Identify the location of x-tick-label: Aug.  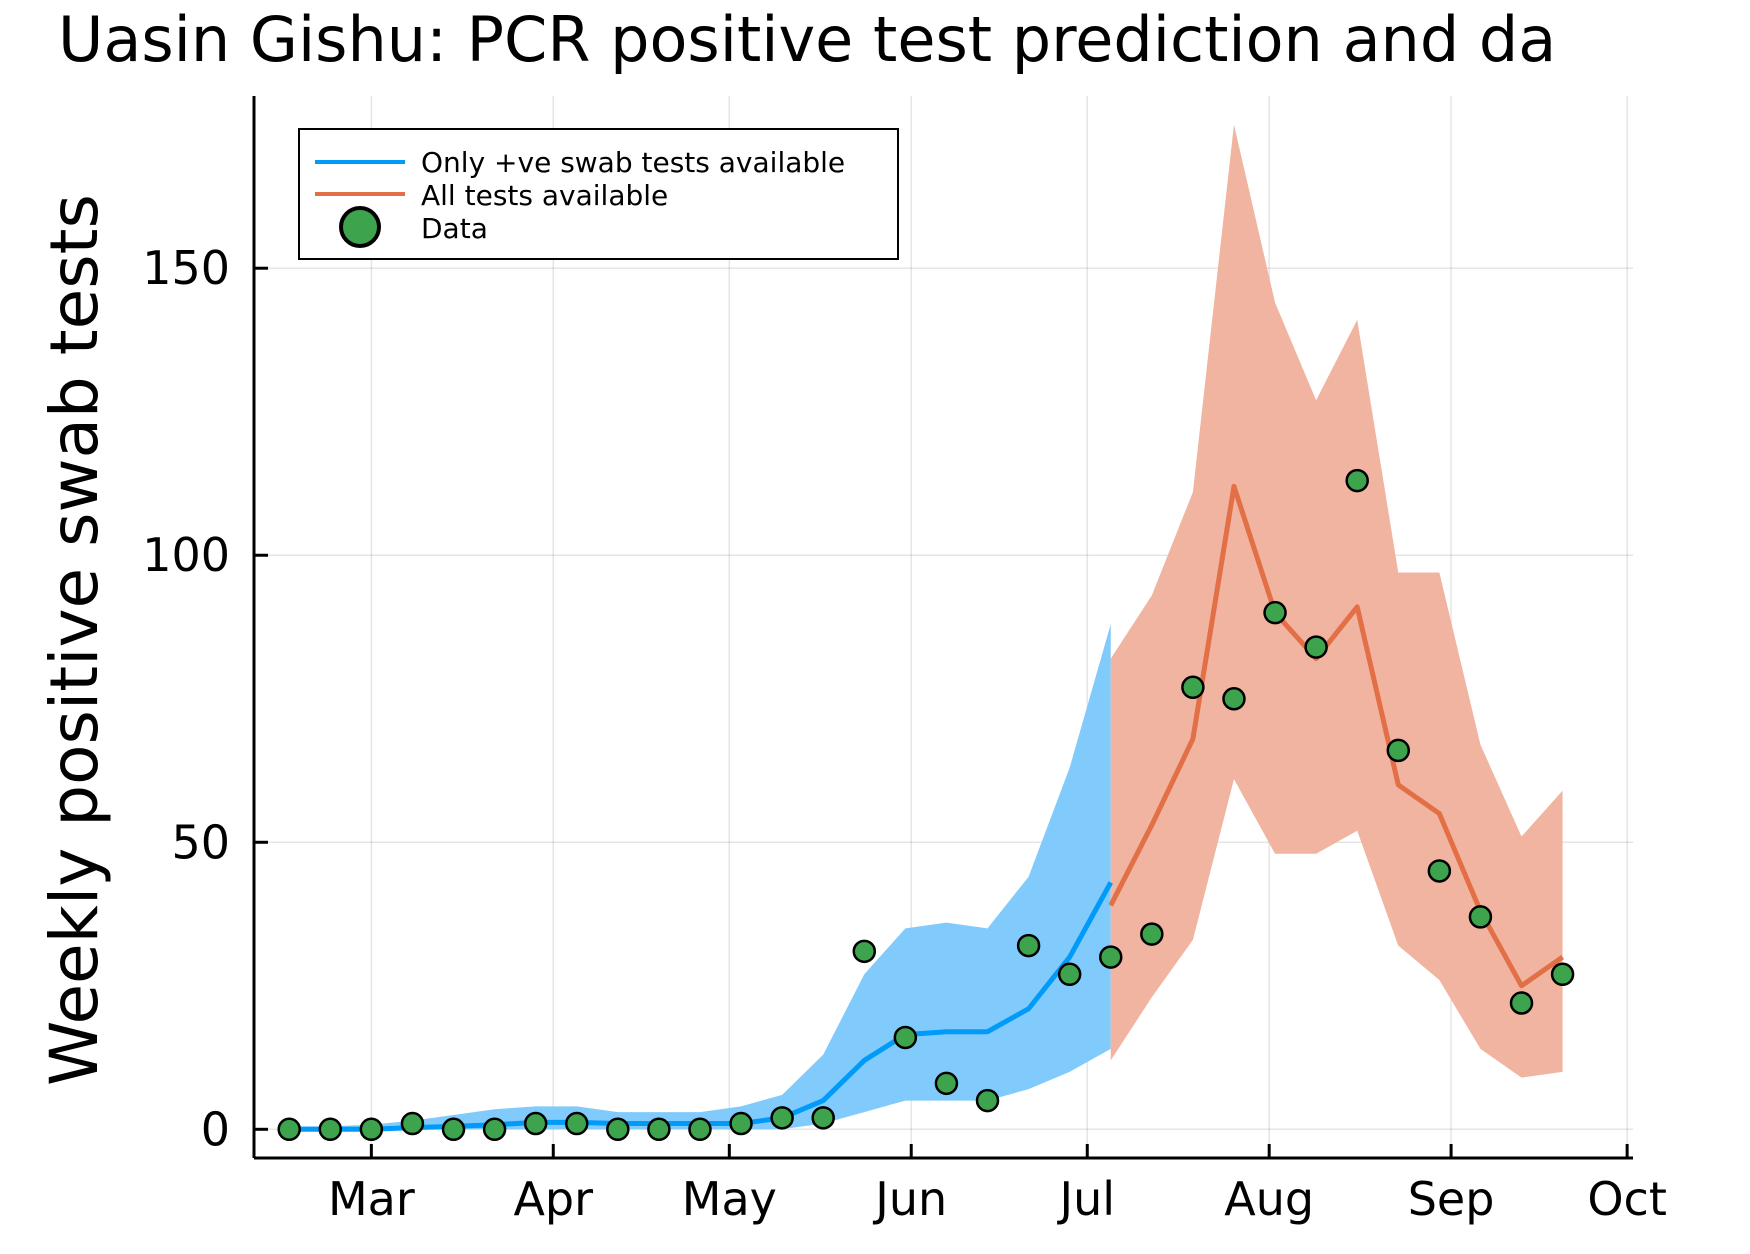
(1269, 1199).